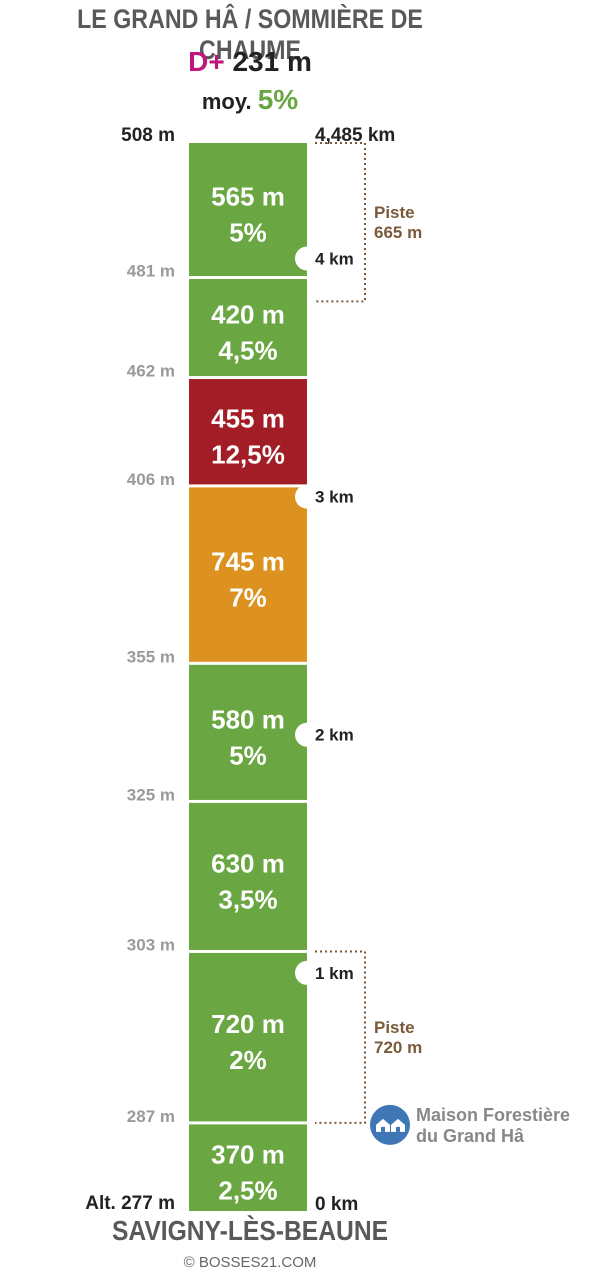 Image resolution: width=600 pixels, height=1280 pixels. What do you see at coordinates (148, 135) in the screenshot?
I see `altitude-label: 508 m` at bounding box center [148, 135].